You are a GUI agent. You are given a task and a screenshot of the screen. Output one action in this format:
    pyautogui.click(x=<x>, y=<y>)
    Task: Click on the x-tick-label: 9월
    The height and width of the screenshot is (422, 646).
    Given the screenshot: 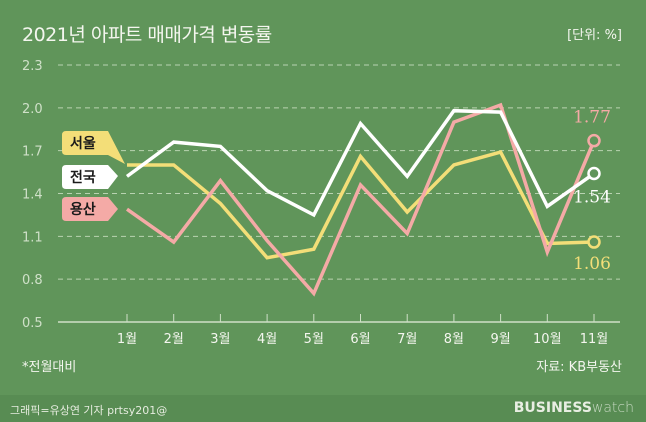 What is the action you would take?
    pyautogui.click(x=500, y=339)
    